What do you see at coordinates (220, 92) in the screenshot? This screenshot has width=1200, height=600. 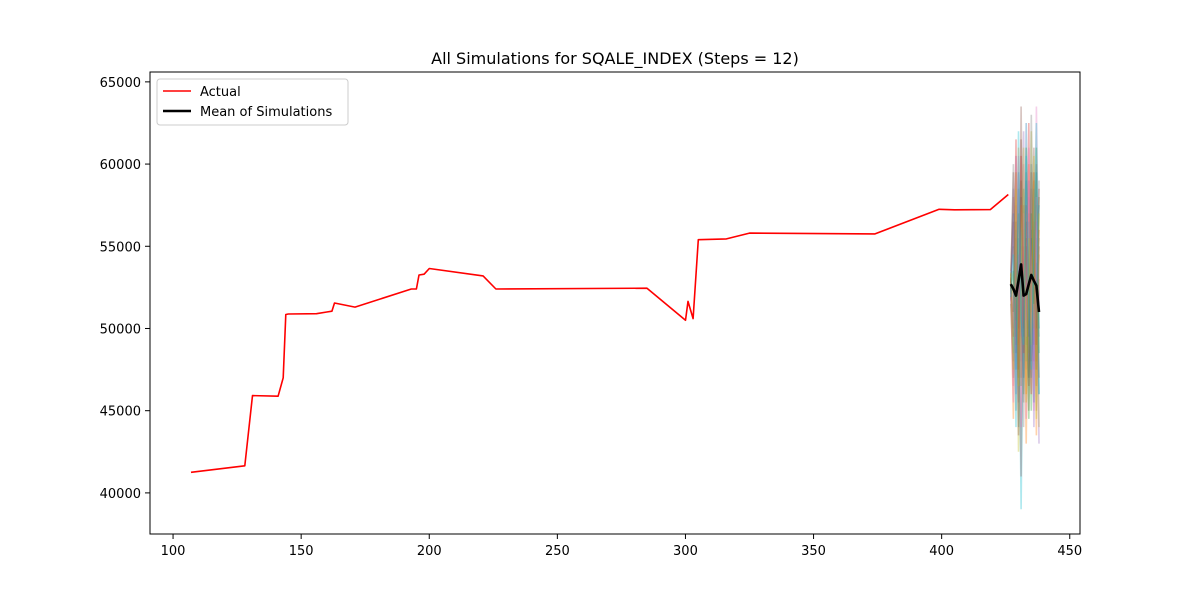 I see `legend-label-1: Actual` at bounding box center [220, 92].